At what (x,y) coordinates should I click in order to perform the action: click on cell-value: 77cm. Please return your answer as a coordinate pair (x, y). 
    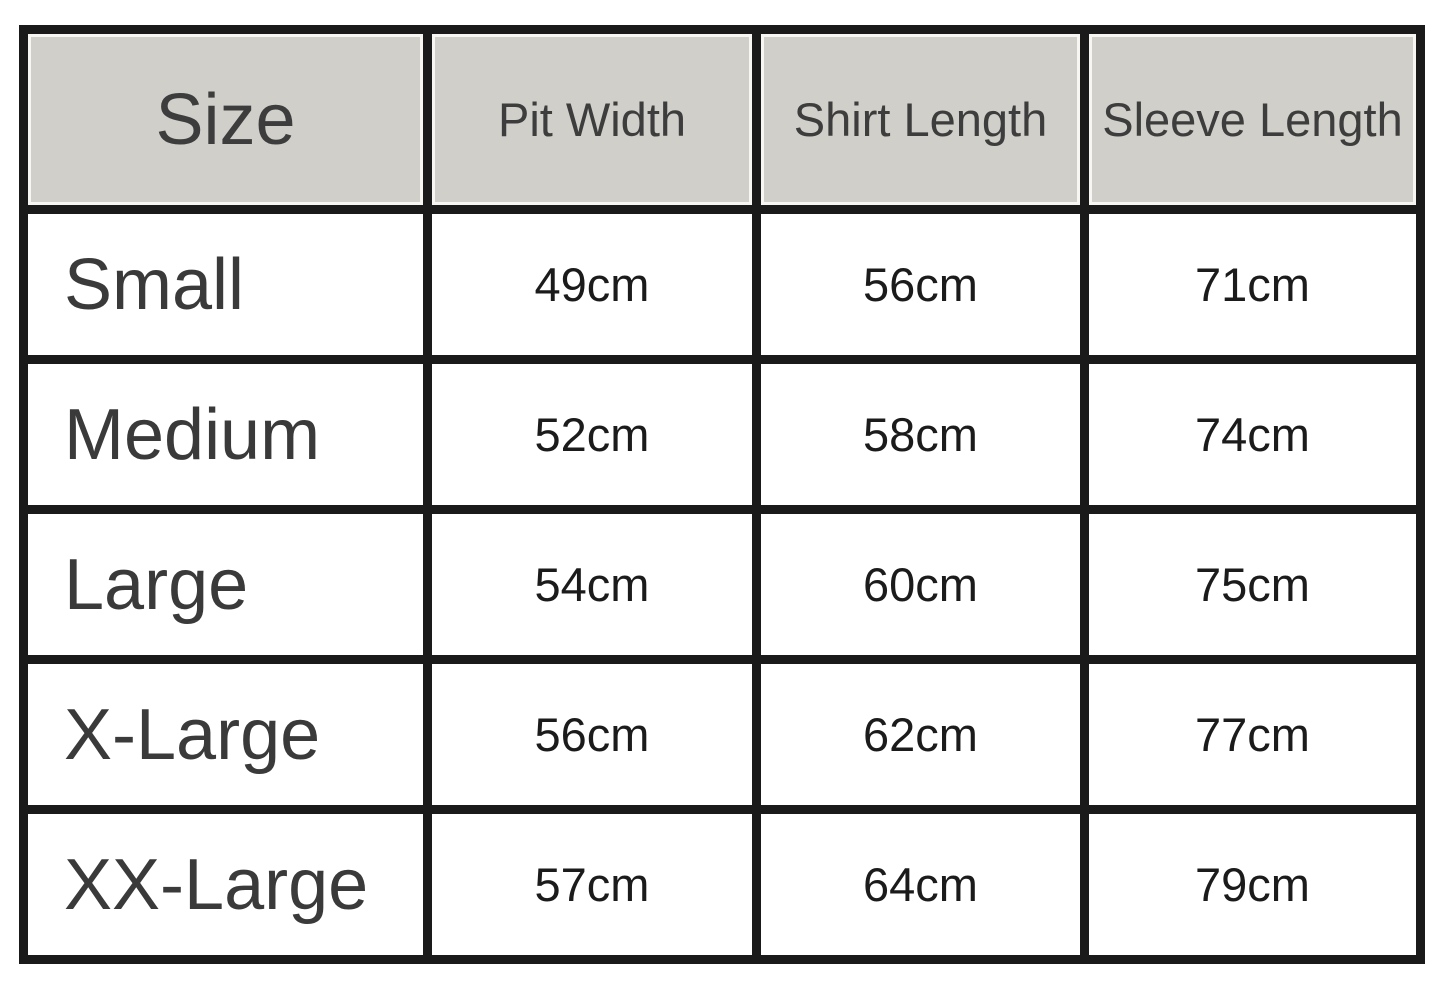
    Looking at the image, I should click on (1252, 734).